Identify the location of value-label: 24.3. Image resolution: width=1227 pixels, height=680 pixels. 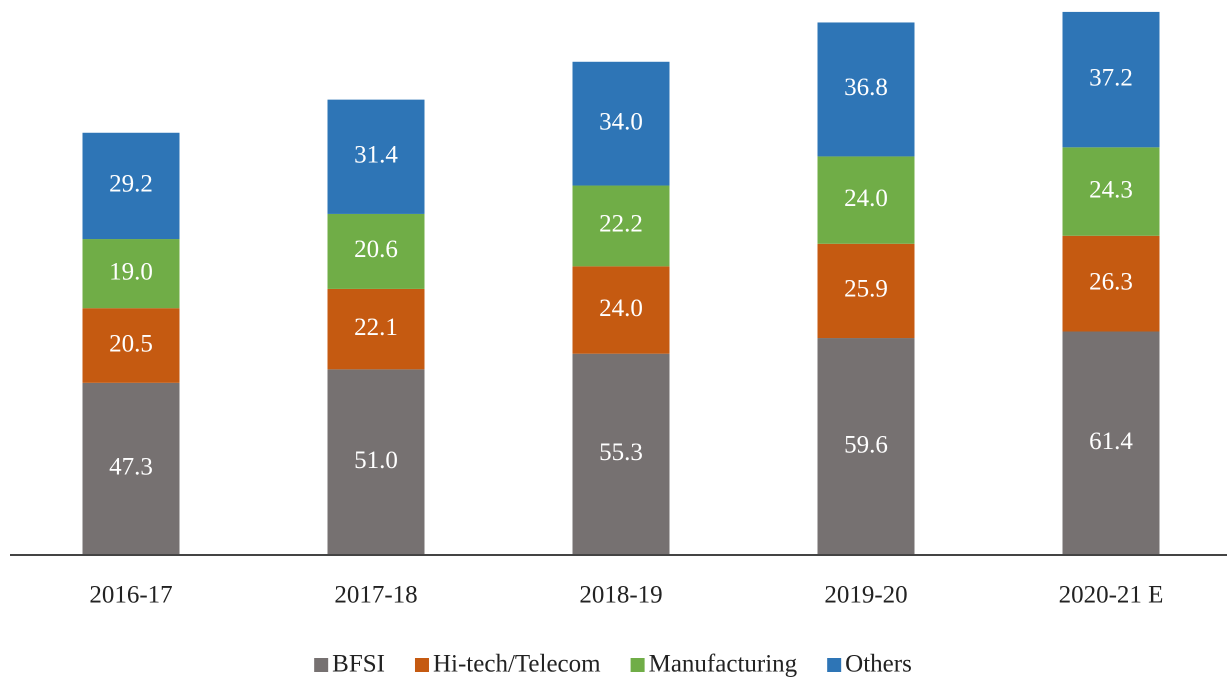
(1111, 189).